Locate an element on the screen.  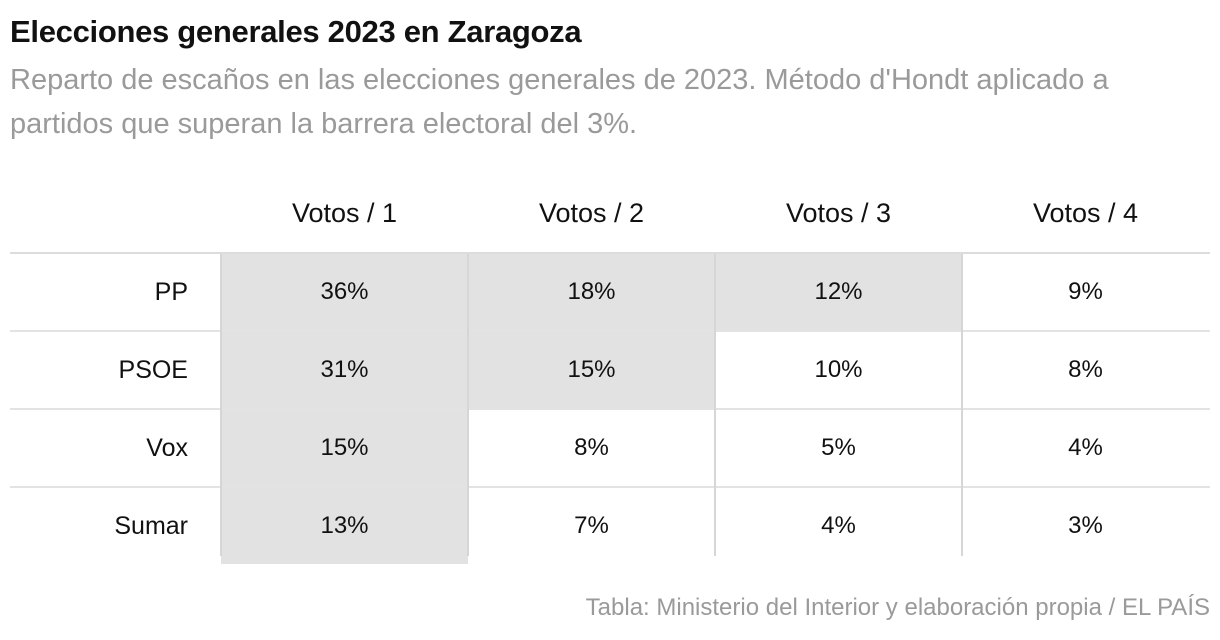
column-header-2: Votos / 2 is located at coordinates (591, 213).